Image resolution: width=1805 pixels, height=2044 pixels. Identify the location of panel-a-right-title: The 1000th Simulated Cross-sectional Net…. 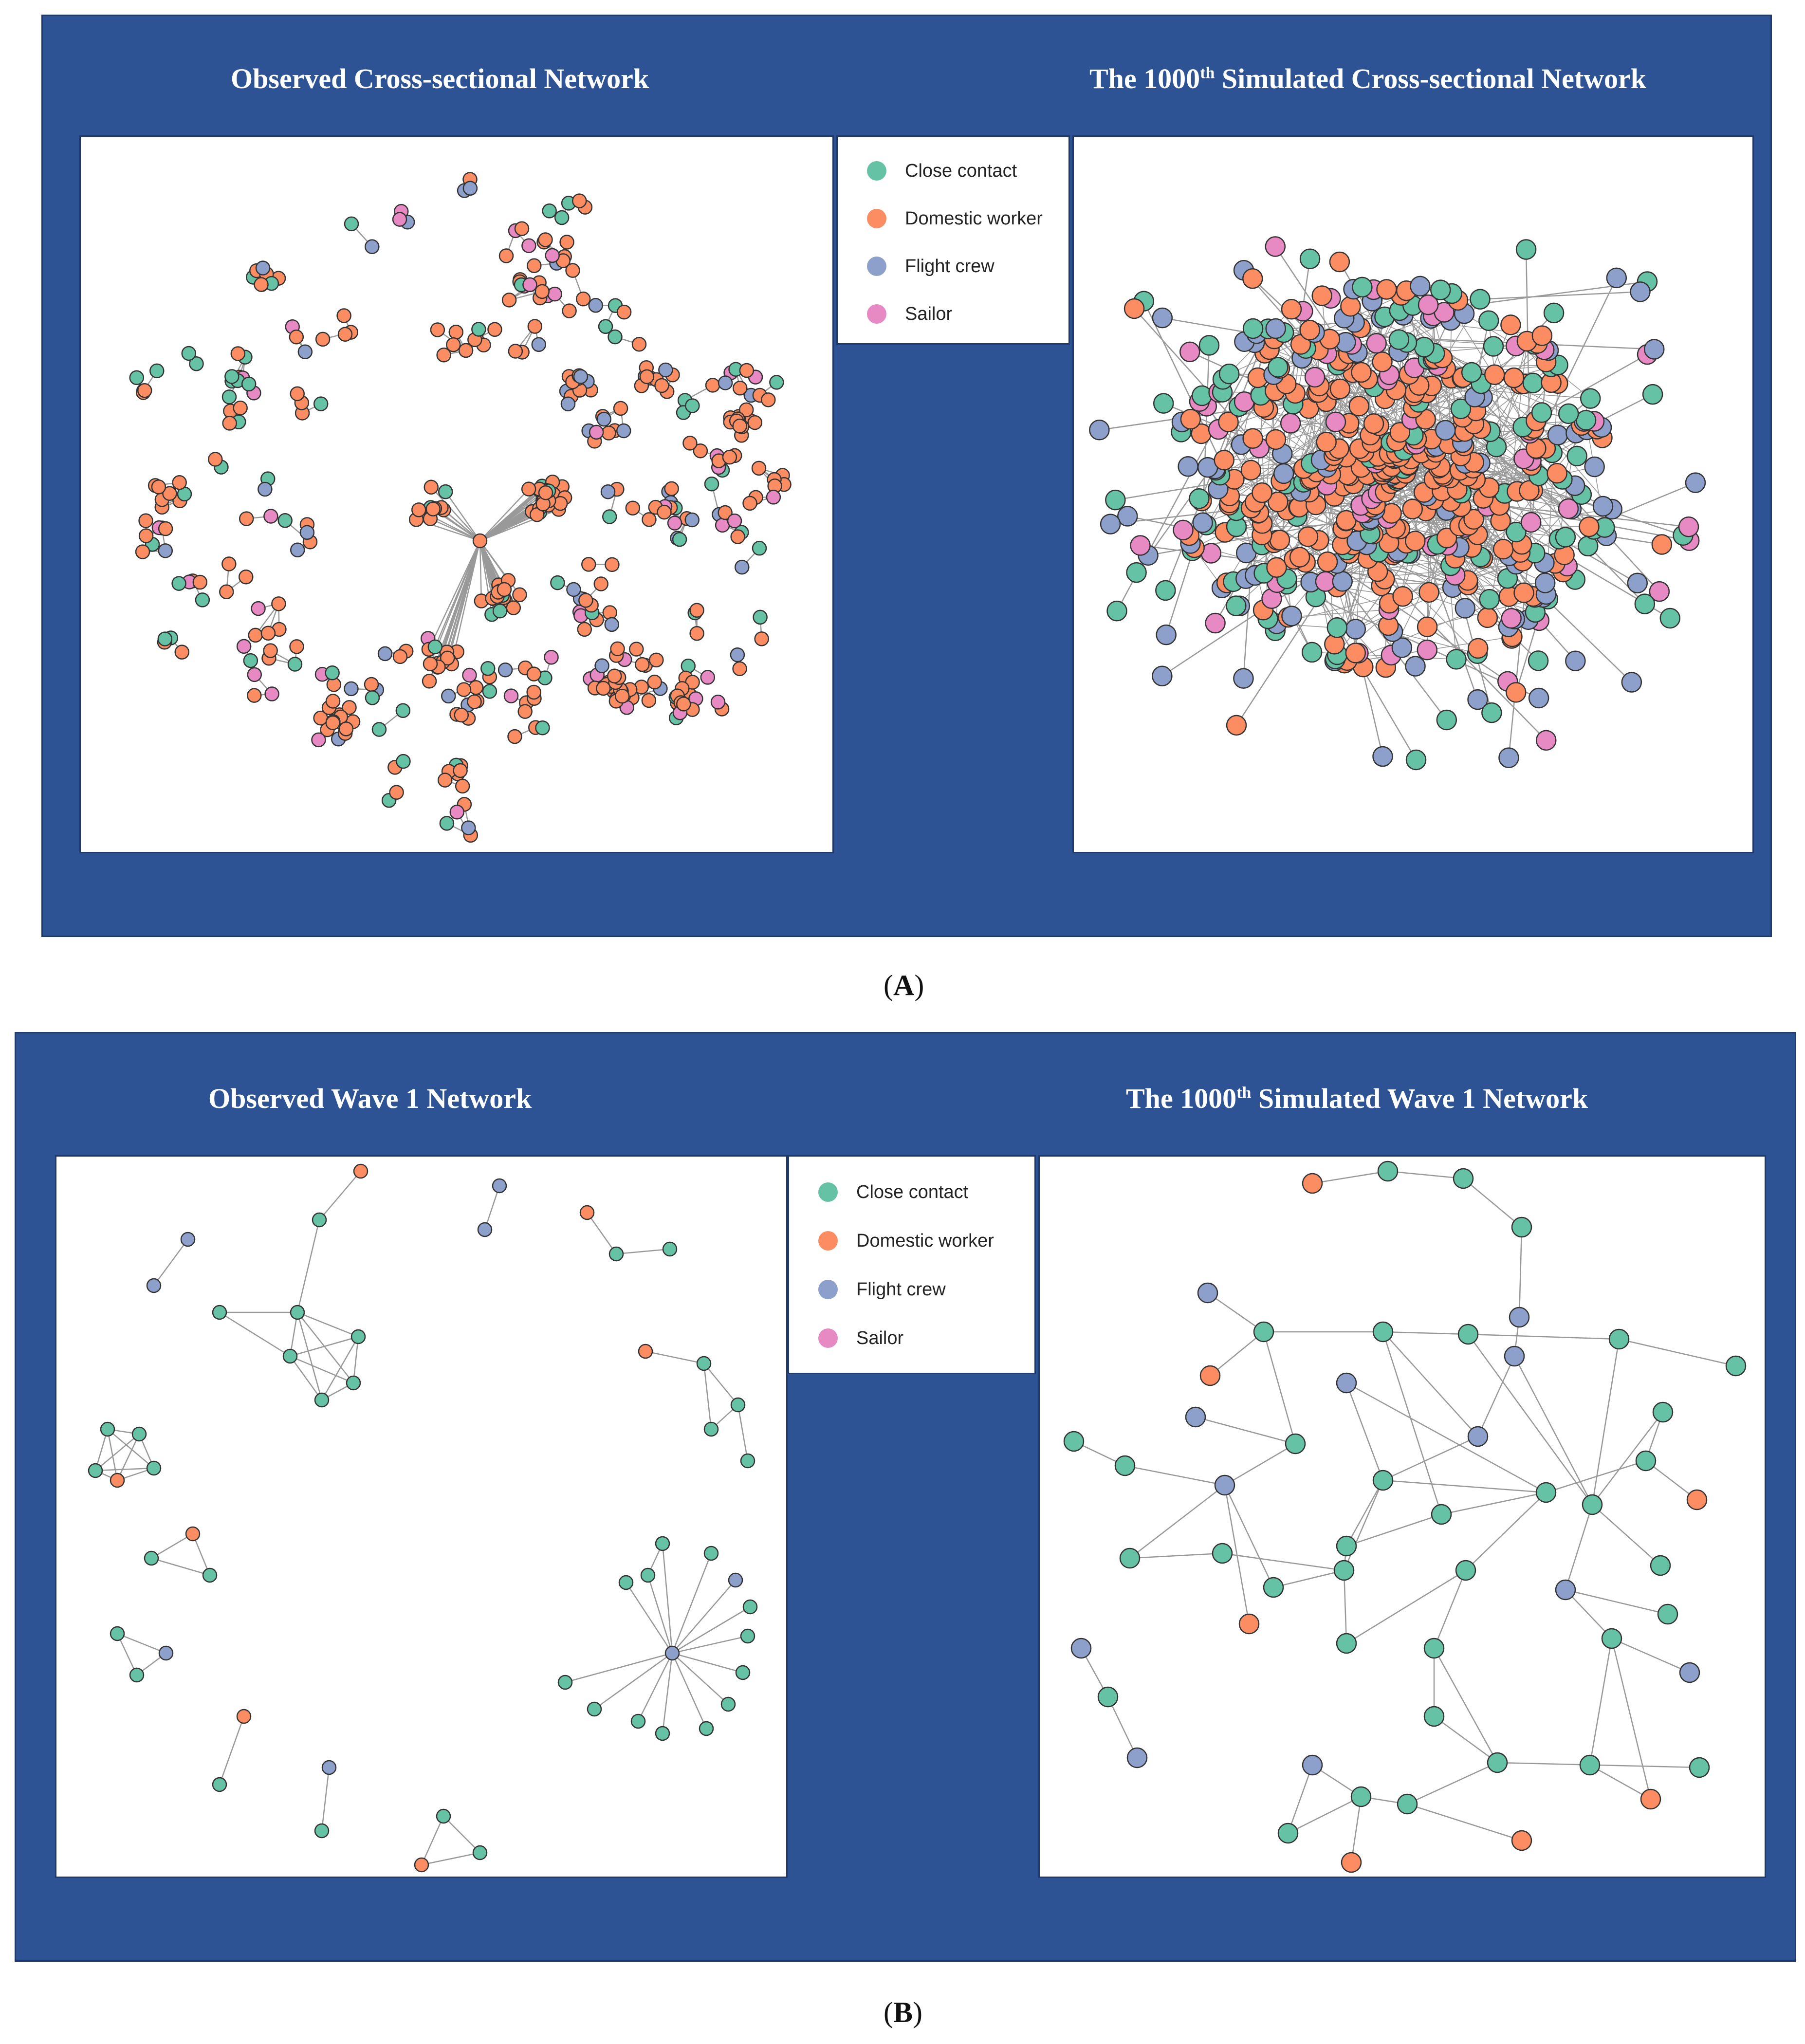
(1367, 78).